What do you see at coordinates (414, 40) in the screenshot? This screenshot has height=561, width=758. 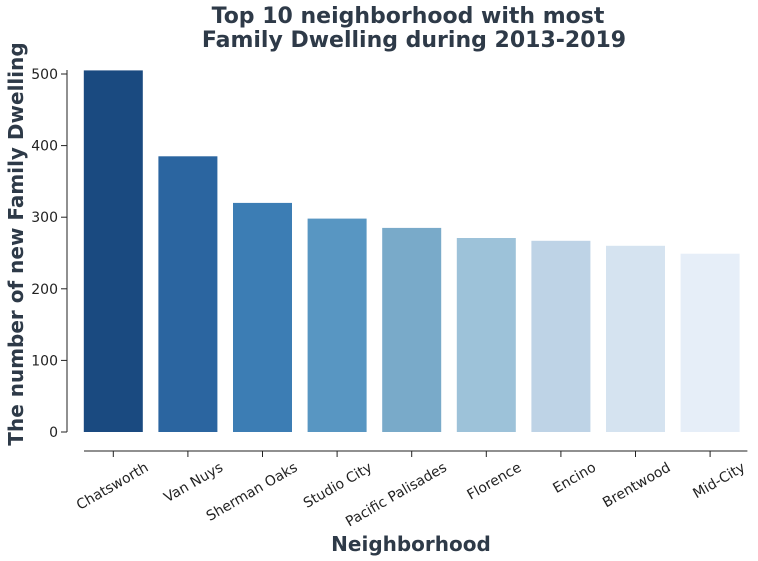 I see `chart-title-line-2: Family Dwelling during 2013-2019` at bounding box center [414, 40].